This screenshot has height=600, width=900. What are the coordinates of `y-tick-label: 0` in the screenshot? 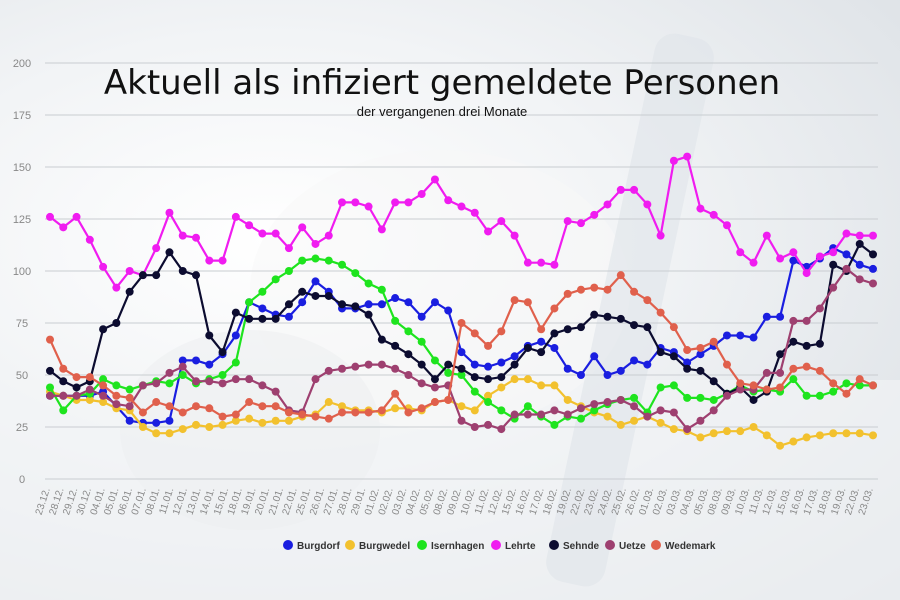 It's located at (22, 480).